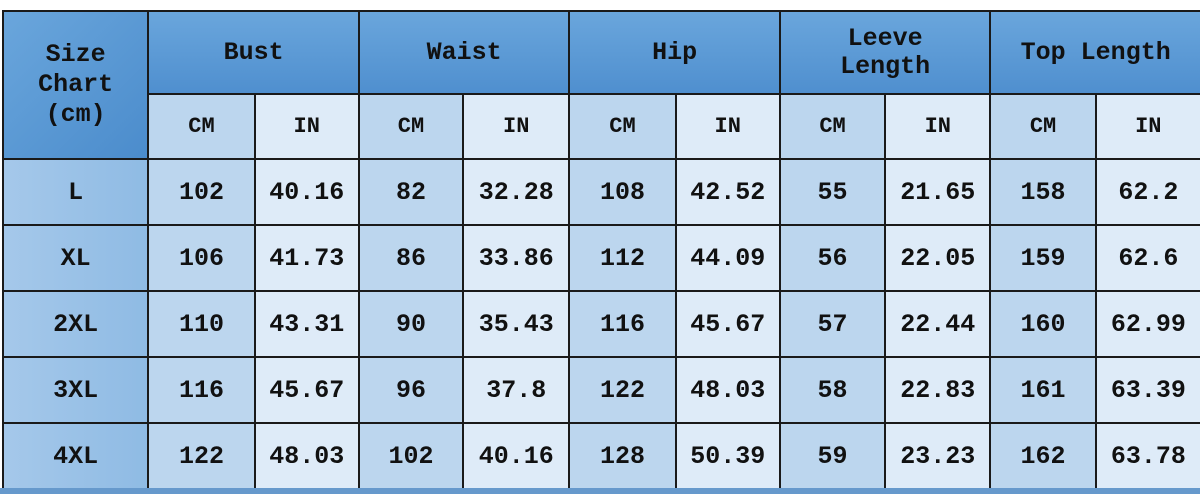 The image size is (1200, 504). What do you see at coordinates (516, 258) in the screenshot?
I see `value-cell: 33.86` at bounding box center [516, 258].